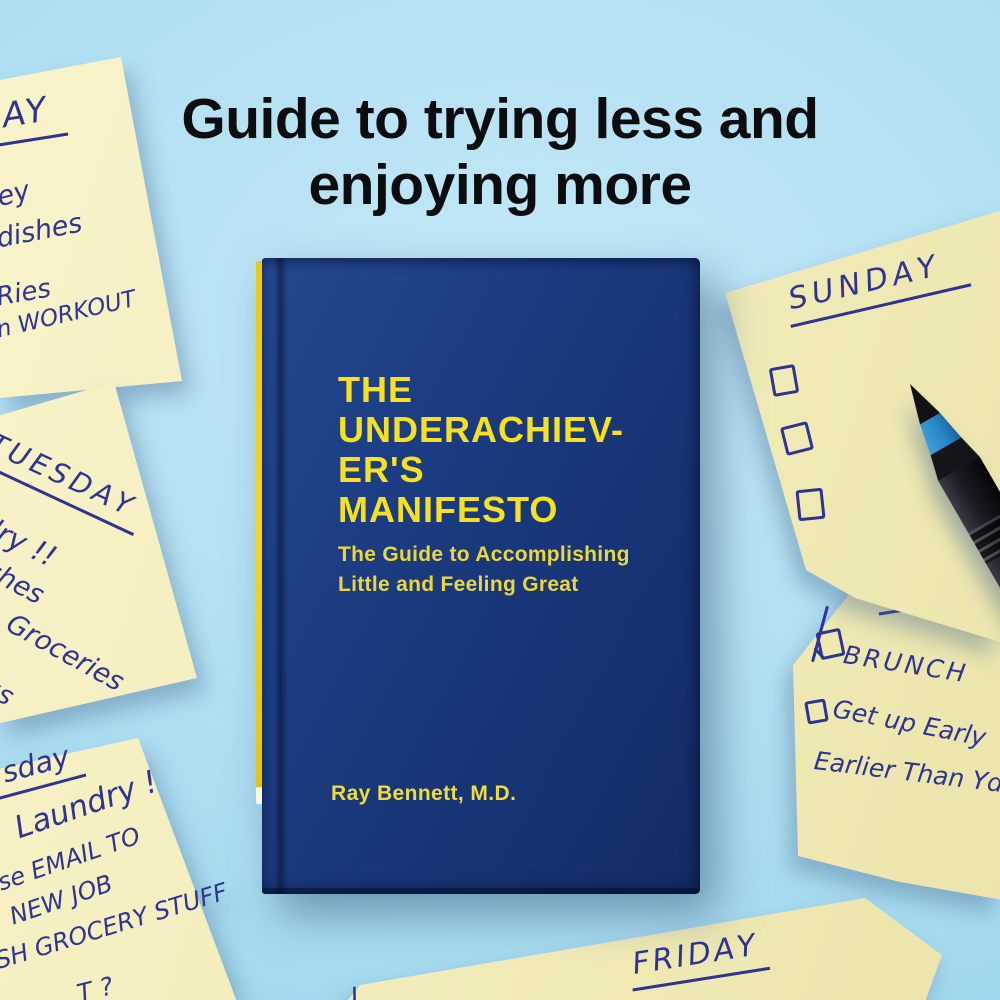  I want to click on book-author: Ray Bennett, M.D., so click(424, 793).